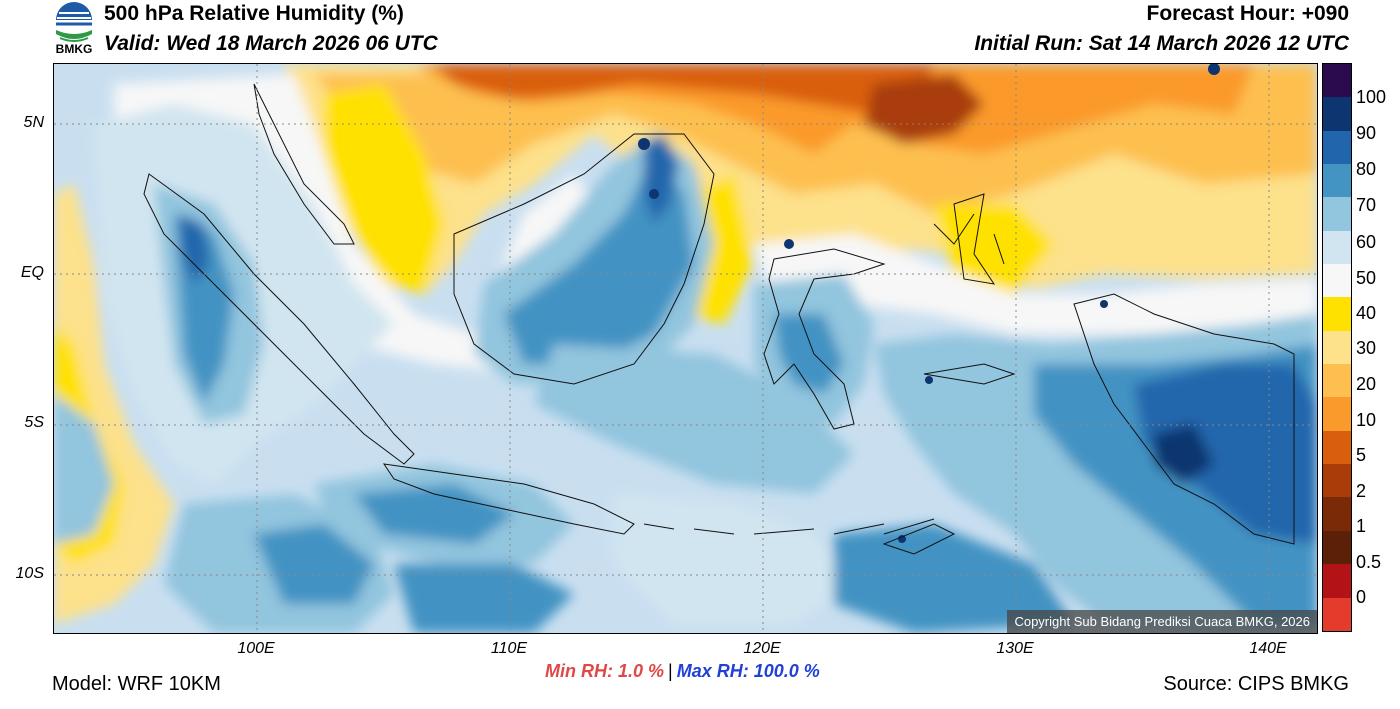 Image resolution: width=1400 pixels, height=709 pixels. What do you see at coordinates (762, 648) in the screenshot?
I see `lon-label-120e: 120E` at bounding box center [762, 648].